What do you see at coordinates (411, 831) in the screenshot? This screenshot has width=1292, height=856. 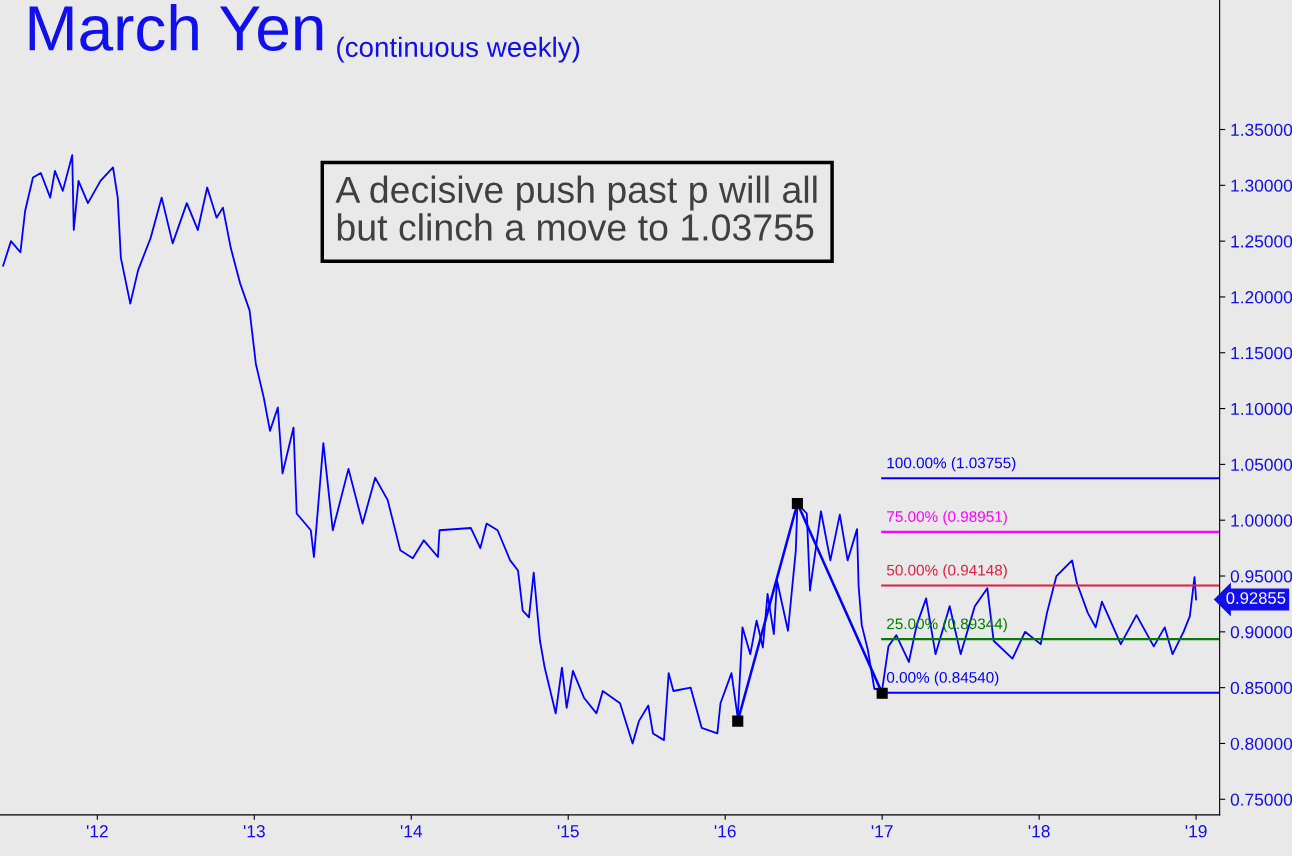 I see `x-tick-label: '14` at bounding box center [411, 831].